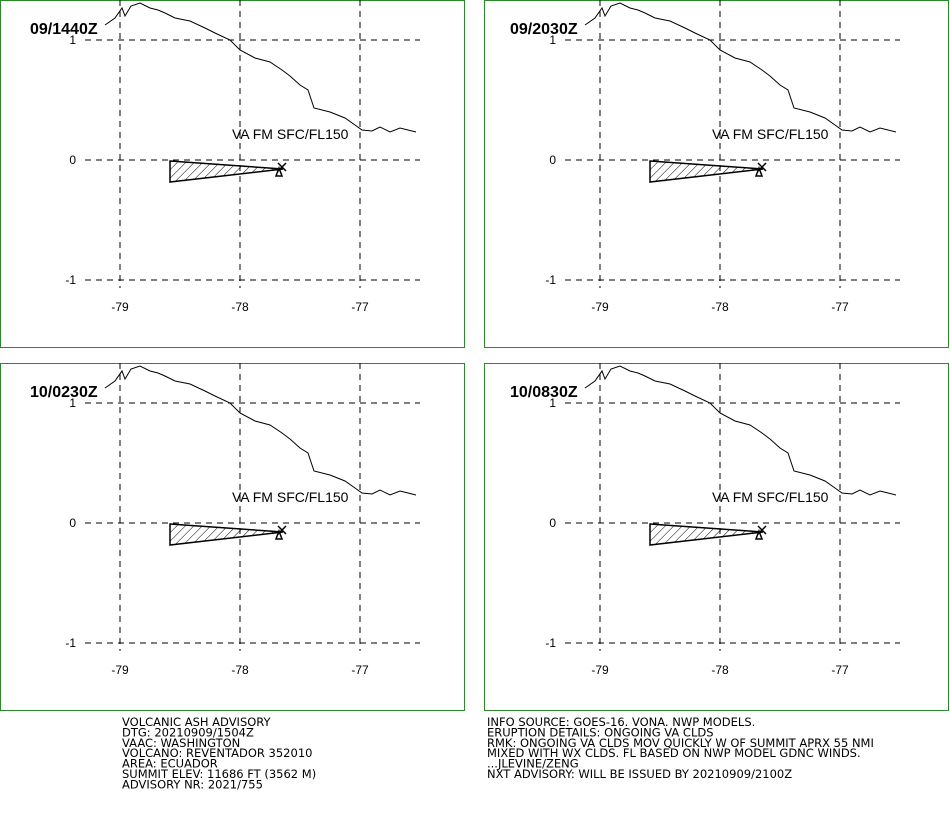 Image resolution: width=950 pixels, height=817 pixels. What do you see at coordinates (64, 29) in the screenshot?
I see `valid-time: 09/1440Z` at bounding box center [64, 29].